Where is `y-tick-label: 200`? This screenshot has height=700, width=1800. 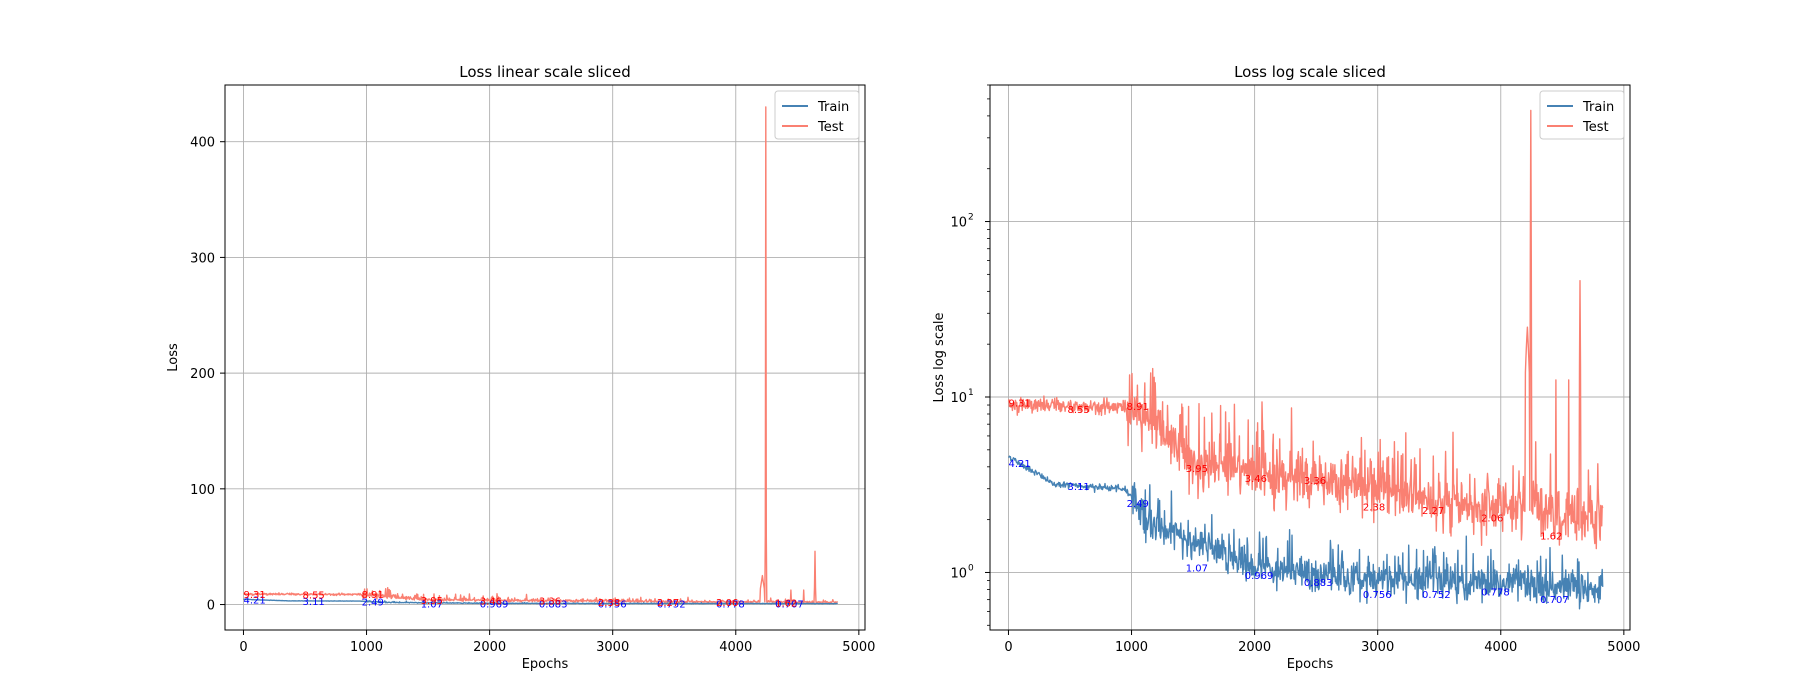 y-tick-label: 200 is located at coordinates (202, 374).